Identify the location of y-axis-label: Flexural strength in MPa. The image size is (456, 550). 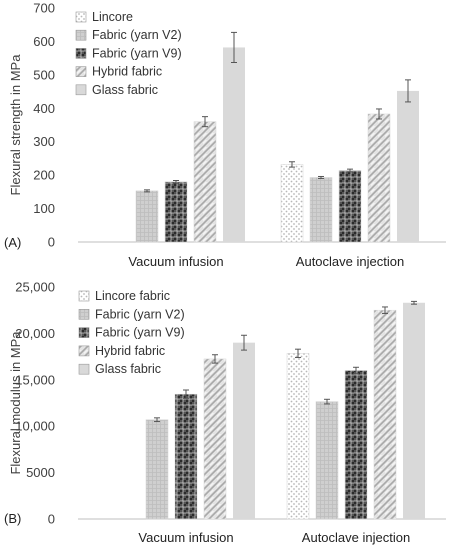
(15, 125).